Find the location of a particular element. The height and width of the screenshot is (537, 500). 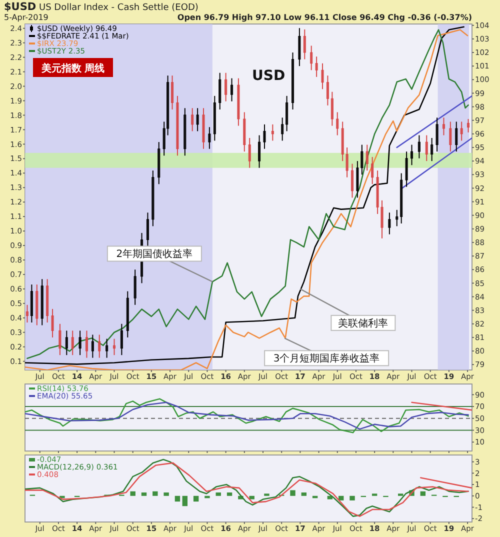

annotation: 2年期国债收益率 is located at coordinates (154, 254).